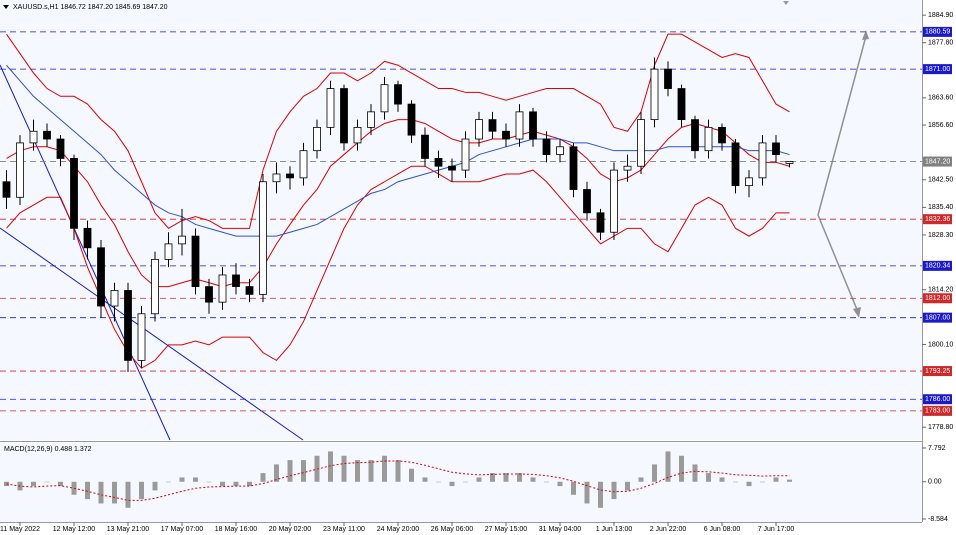 This screenshot has width=956, height=535. Describe the element at coordinates (940, 180) in the screenshot. I see `y-tick-label: 1842.50` at that location.